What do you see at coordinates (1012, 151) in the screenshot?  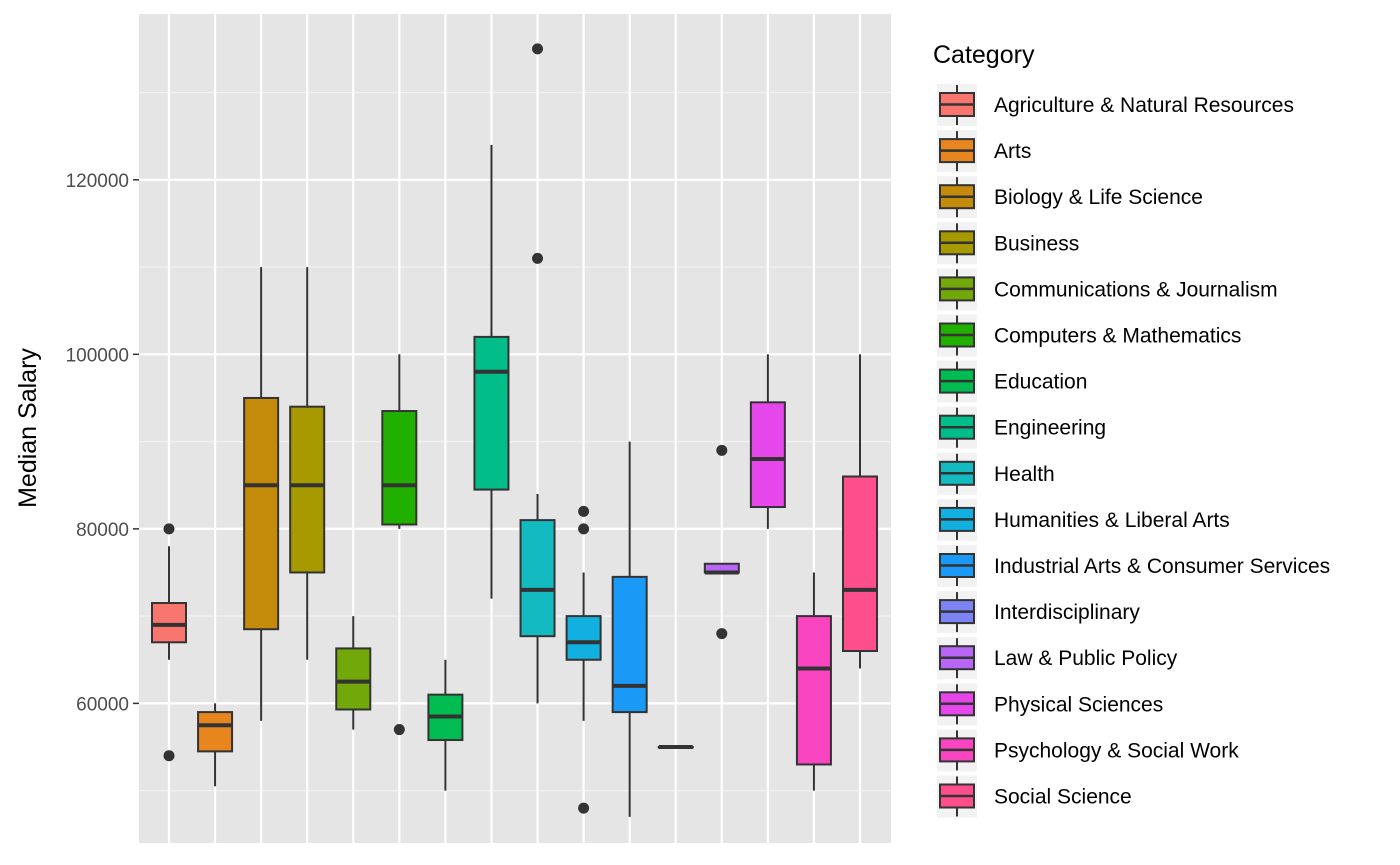 I see `legend-label: Arts` at bounding box center [1012, 151].